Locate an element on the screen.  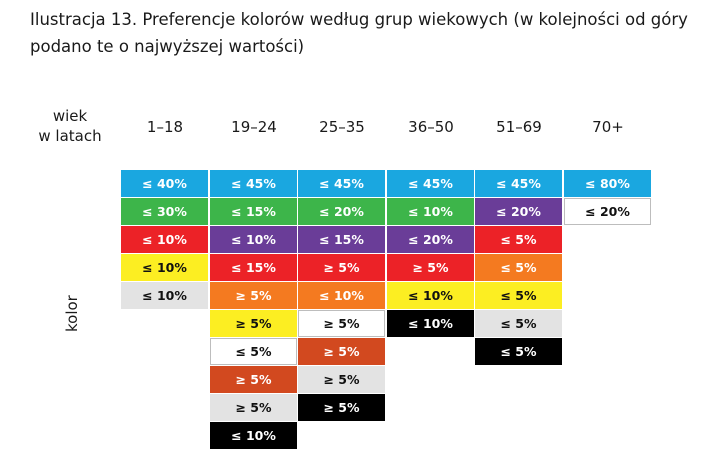
color-cell-blue: ≤ 40% is located at coordinates (164, 183).